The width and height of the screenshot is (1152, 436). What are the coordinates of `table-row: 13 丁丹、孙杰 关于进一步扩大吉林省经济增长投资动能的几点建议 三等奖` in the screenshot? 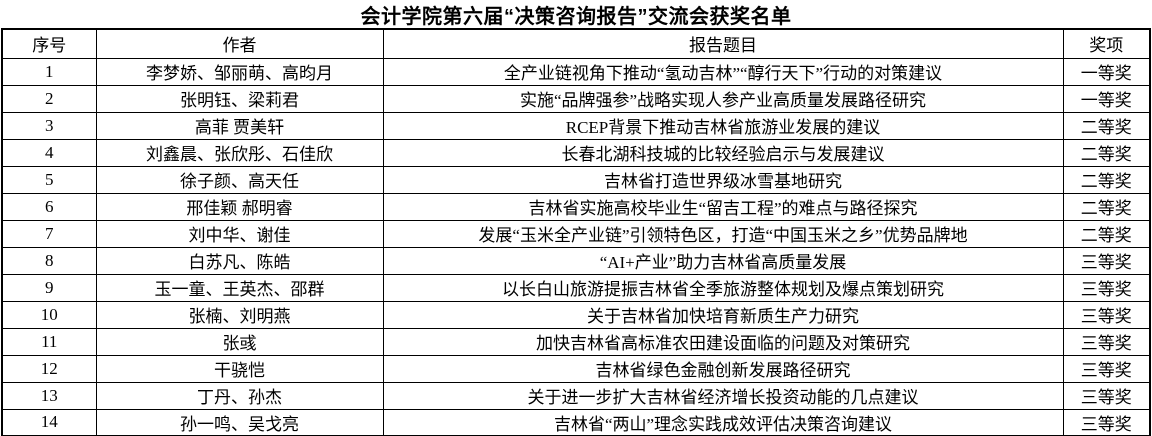 It's located at (576, 395).